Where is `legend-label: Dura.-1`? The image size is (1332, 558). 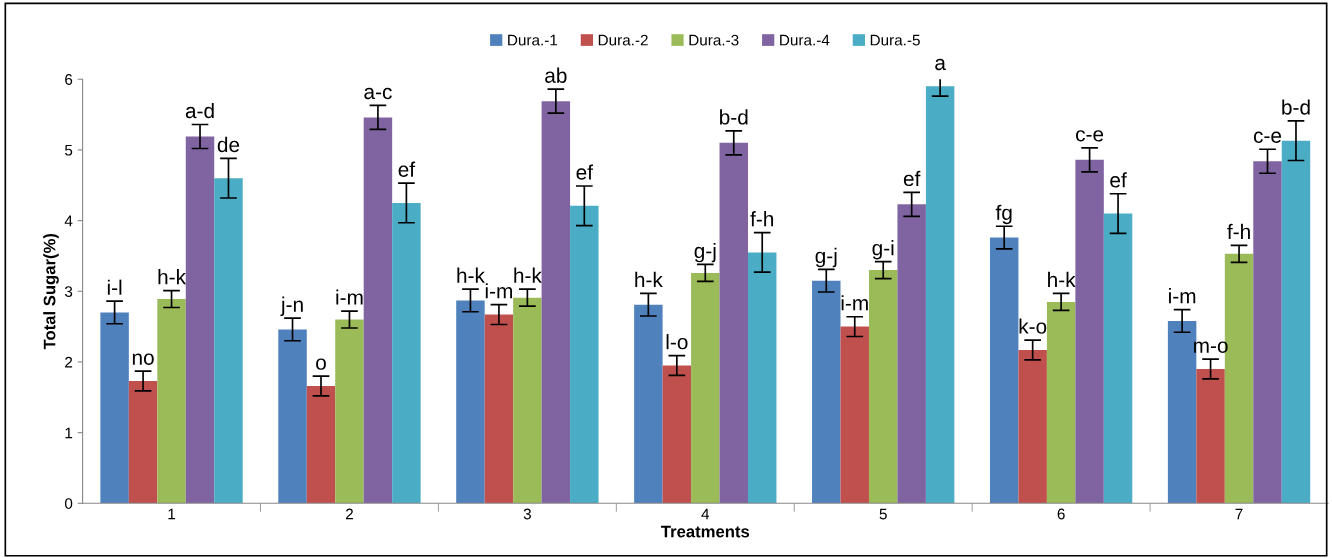 legend-label: Dura.-1 is located at coordinates (533, 40).